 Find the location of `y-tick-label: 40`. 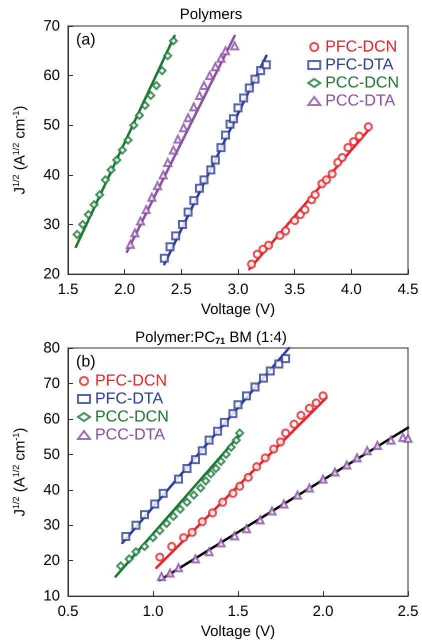

y-tick-label: 40 is located at coordinates (51, 489).